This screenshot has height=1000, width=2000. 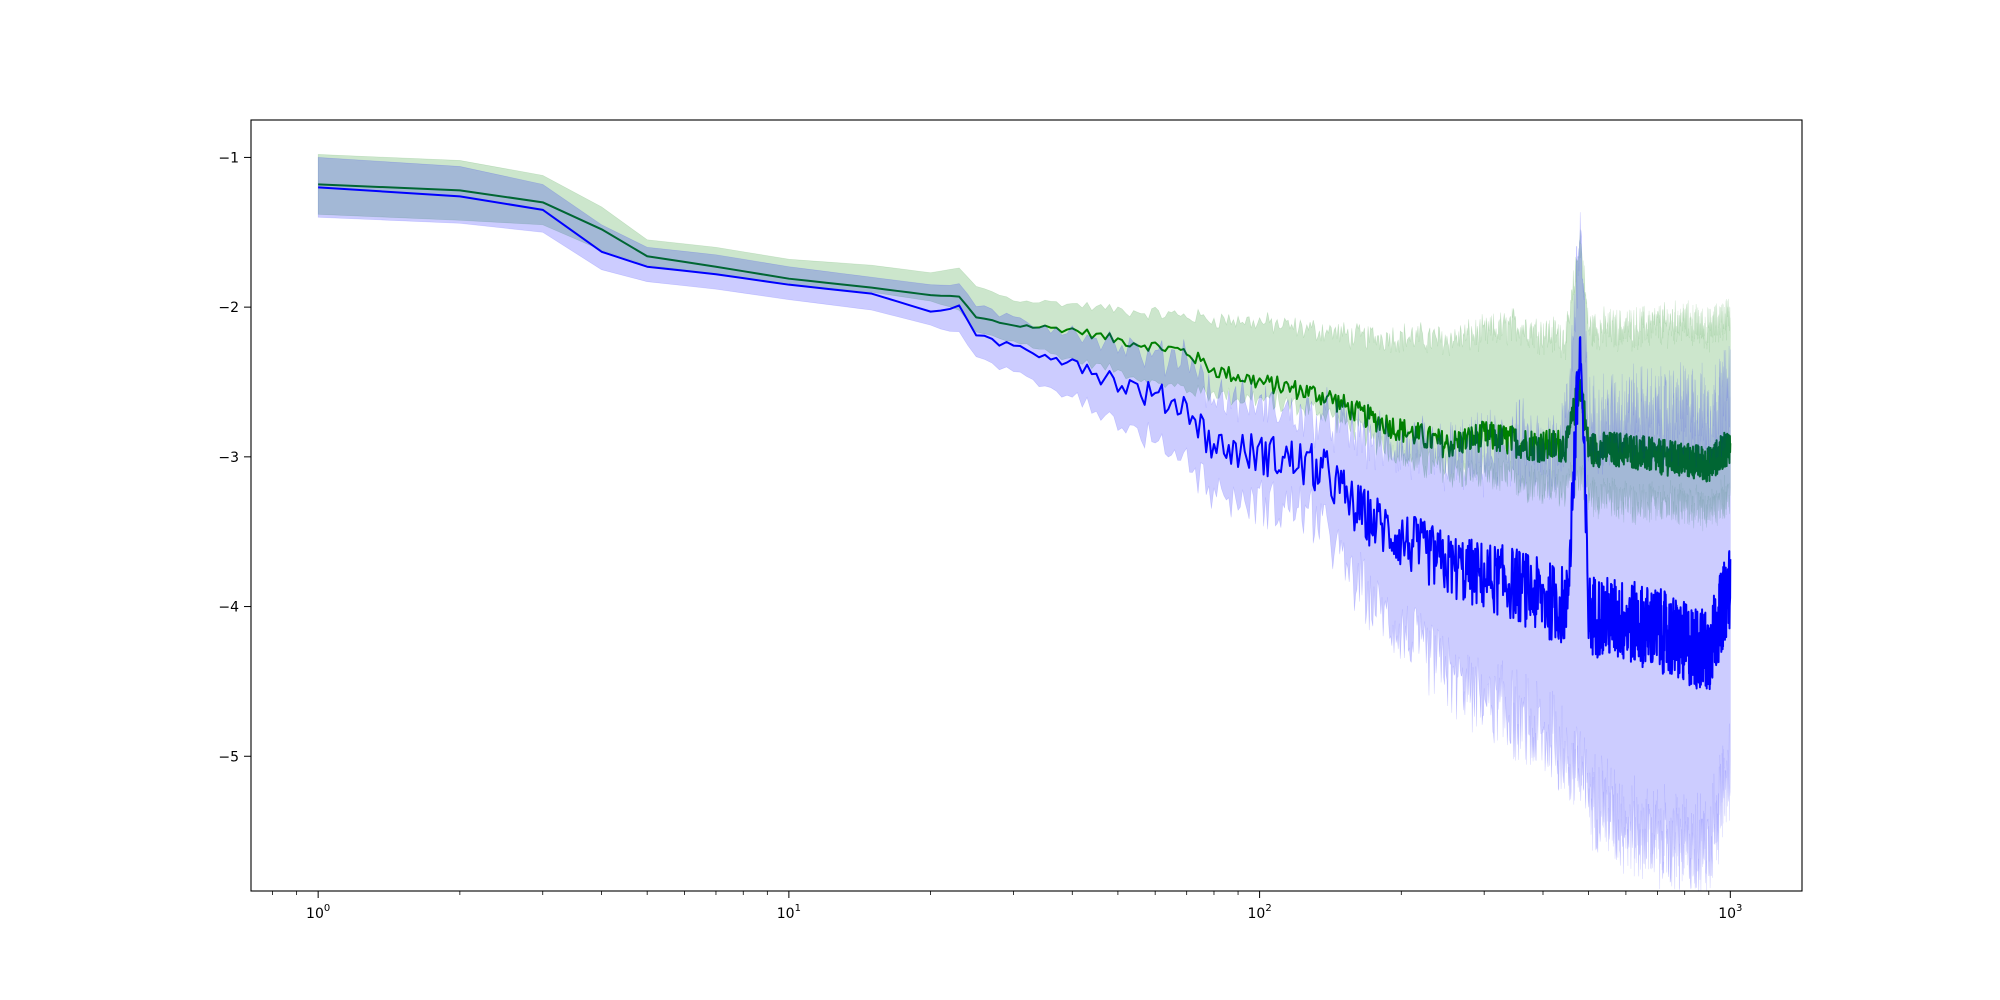 What do you see at coordinates (228, 308) in the screenshot?
I see `y-tick-label: −2` at bounding box center [228, 308].